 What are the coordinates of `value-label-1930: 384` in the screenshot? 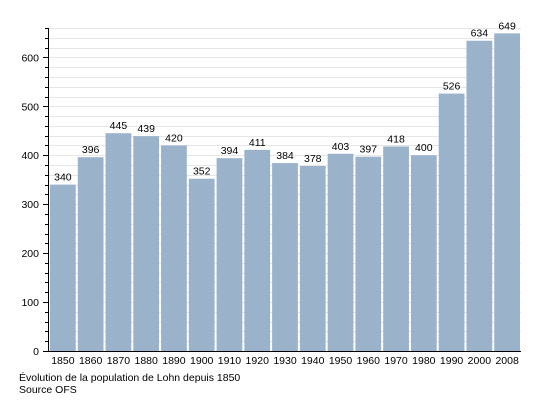 It's located at (285, 156).